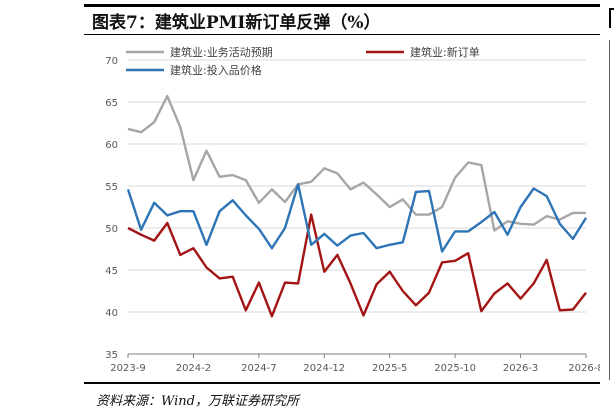  Describe the element at coordinates (111, 229) in the screenshot. I see `y-tick-label: 50` at that location.